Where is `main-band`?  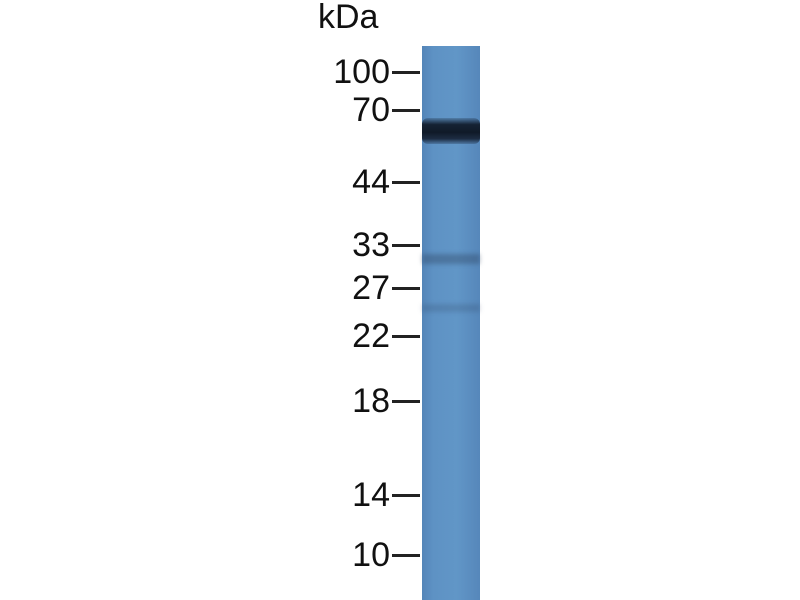
main-band is located at coordinates (451, 131).